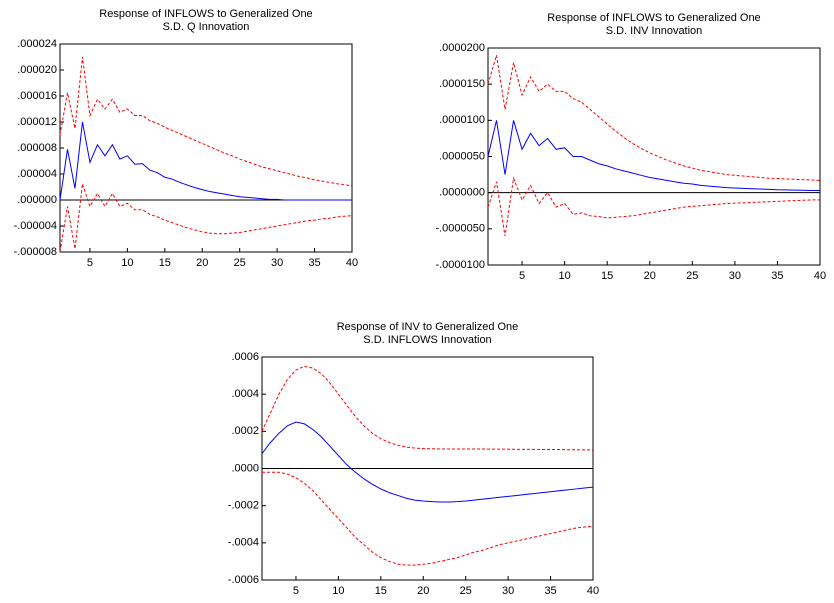 This screenshot has height=603, width=834. I want to click on y-tick-label: .0000000, so click(462, 193).